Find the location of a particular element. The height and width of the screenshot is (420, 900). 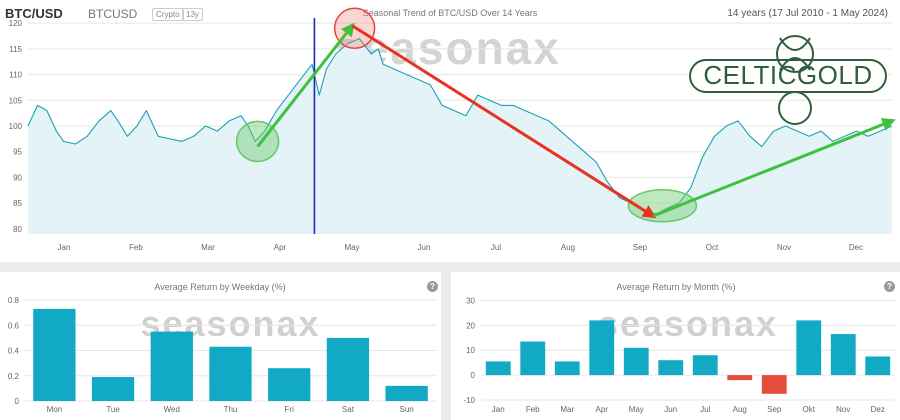

y-tick-label: 115 is located at coordinates (15, 49).